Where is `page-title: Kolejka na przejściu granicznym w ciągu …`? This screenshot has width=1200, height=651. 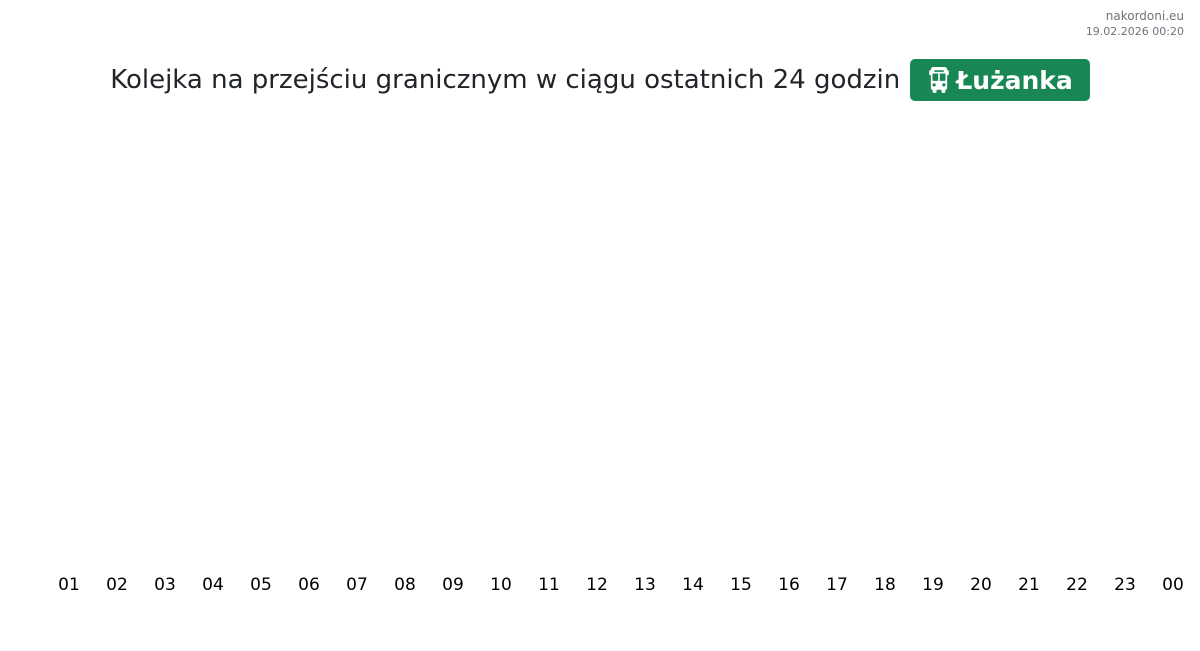 page-title: Kolejka na przejściu granicznym w ciągu … is located at coordinates (505, 80).